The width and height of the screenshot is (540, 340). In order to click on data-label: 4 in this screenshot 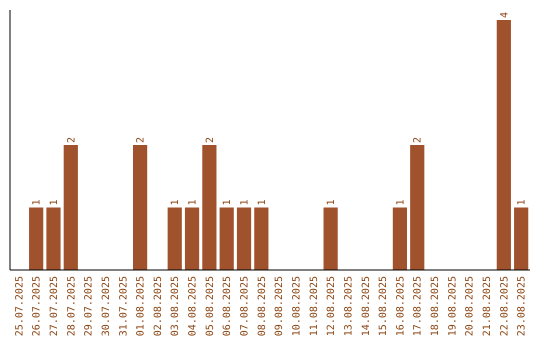, I will do `click(504, 15)`.